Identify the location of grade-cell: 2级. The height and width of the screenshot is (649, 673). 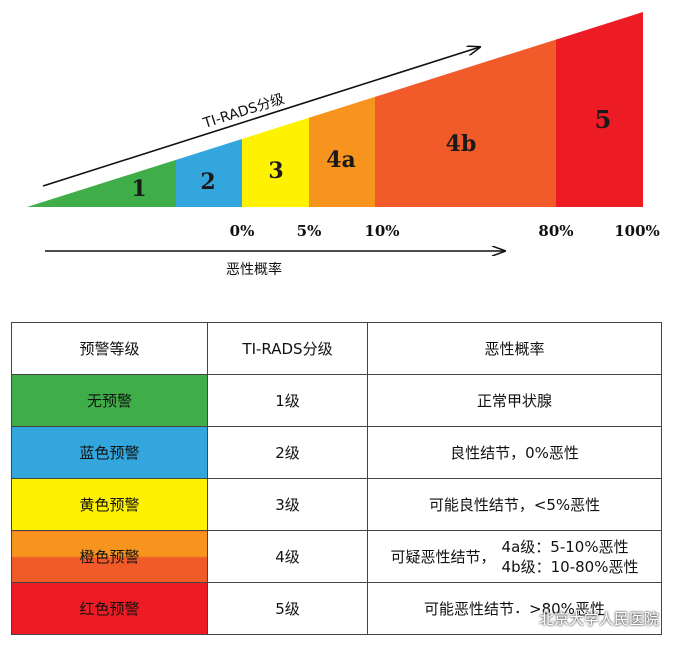
(287, 452).